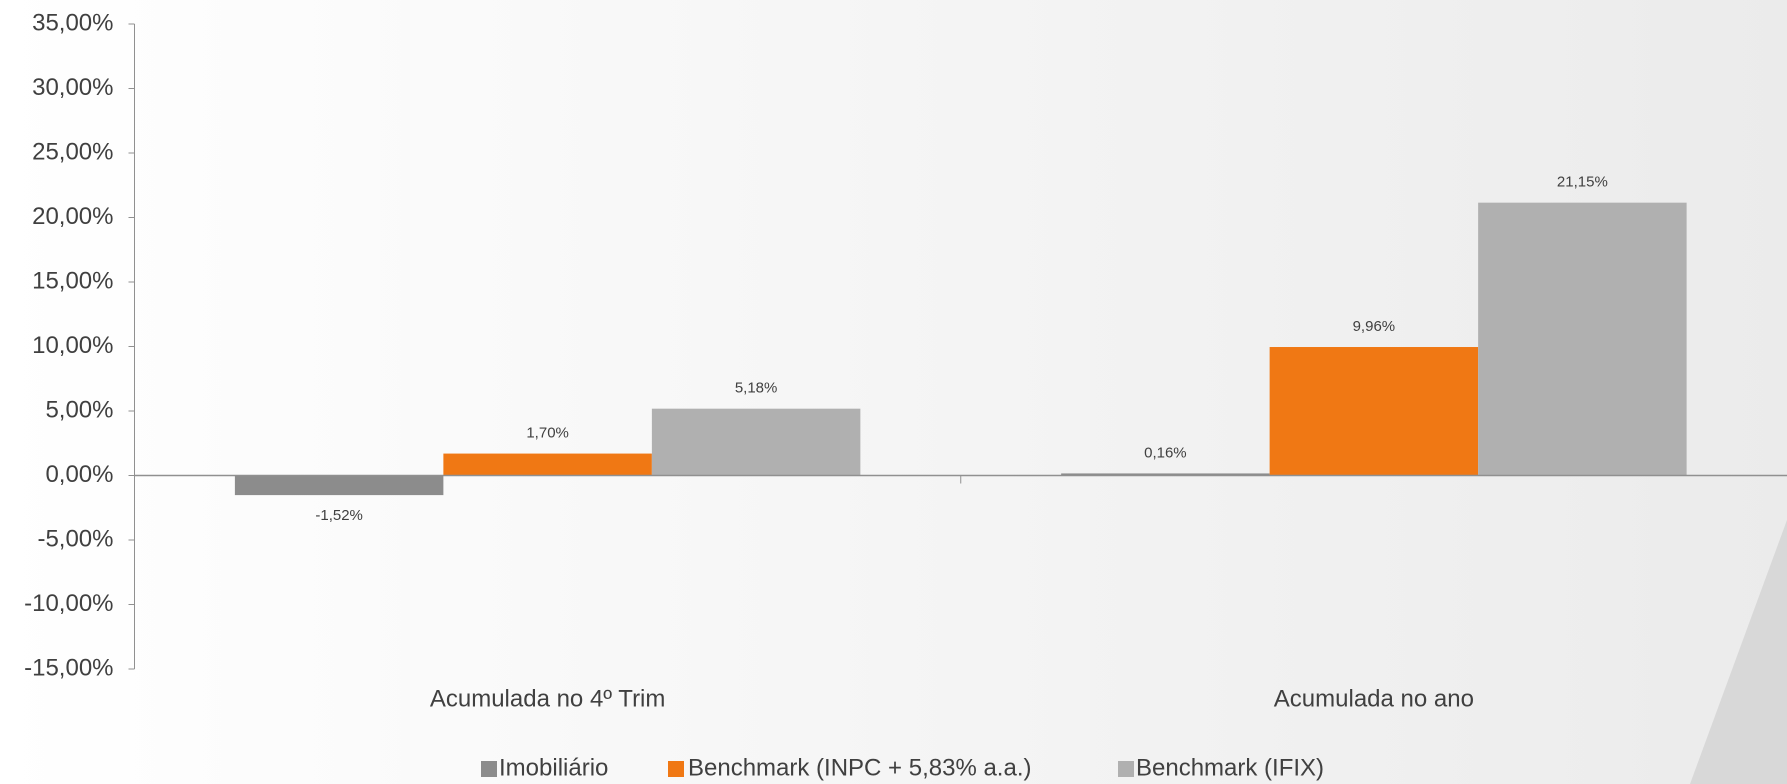  What do you see at coordinates (1230, 767) in the screenshot?
I see `legend-label: Benchmark (IFIX)` at bounding box center [1230, 767].